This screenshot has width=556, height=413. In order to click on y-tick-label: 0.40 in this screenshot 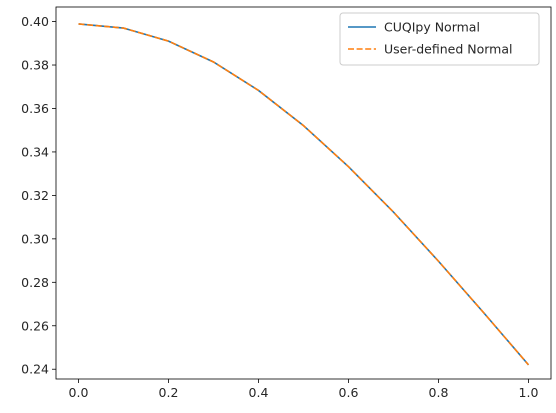, I will do `click(35, 21)`.